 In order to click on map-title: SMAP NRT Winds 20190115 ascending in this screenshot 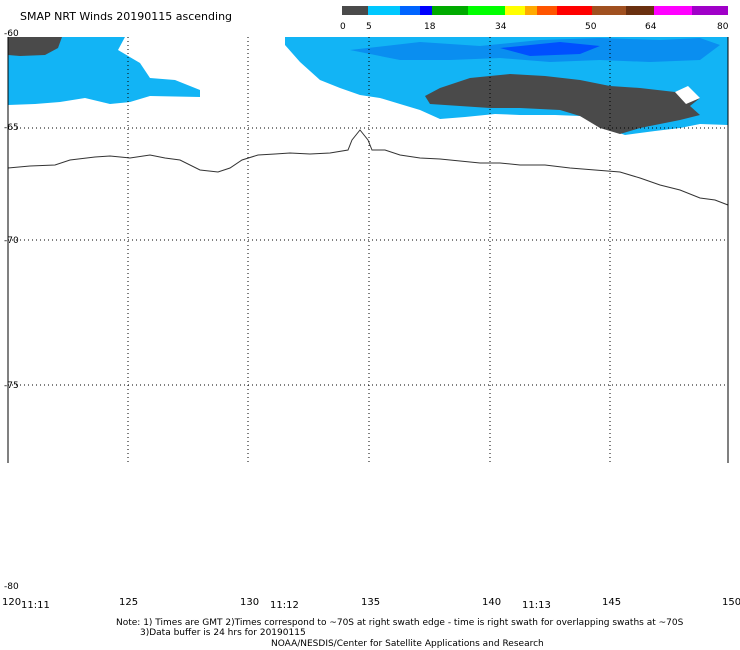, I will do `click(126, 16)`.